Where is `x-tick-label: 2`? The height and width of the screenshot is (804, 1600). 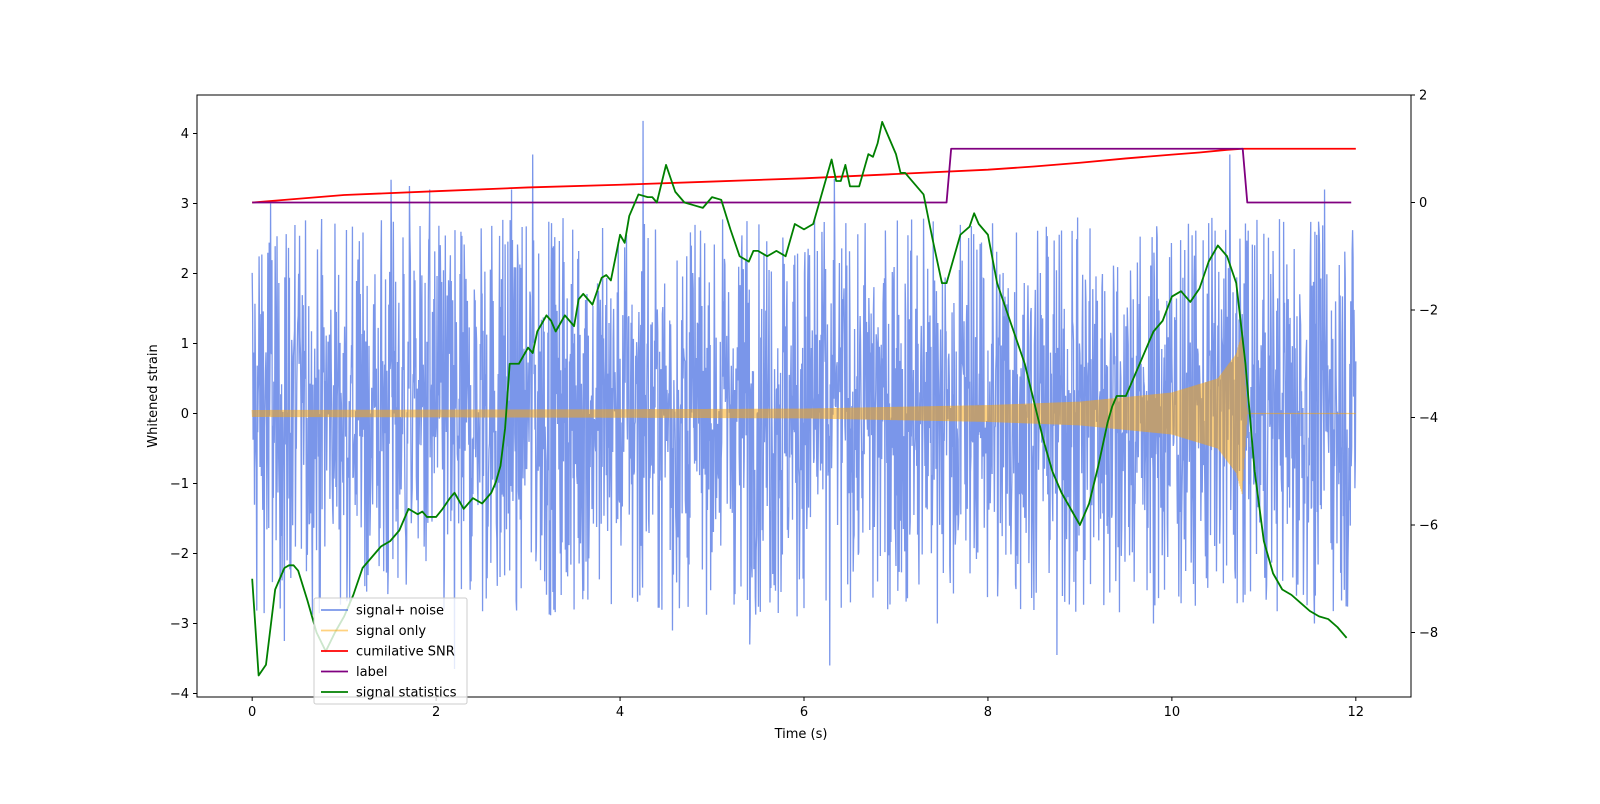 x-tick-label: 2 is located at coordinates (436, 712).